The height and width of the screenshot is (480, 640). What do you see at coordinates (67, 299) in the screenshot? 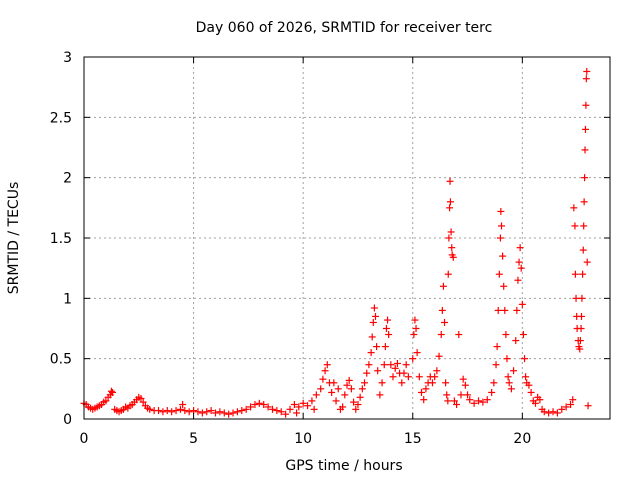
I see `y-tick-label: 1` at bounding box center [67, 299].